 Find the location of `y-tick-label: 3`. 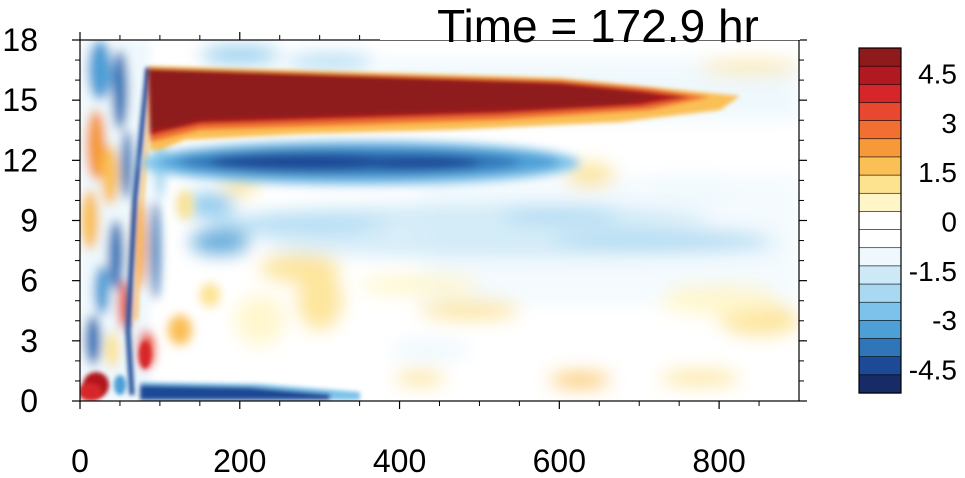

y-tick-label: 3 is located at coordinates (29, 341).